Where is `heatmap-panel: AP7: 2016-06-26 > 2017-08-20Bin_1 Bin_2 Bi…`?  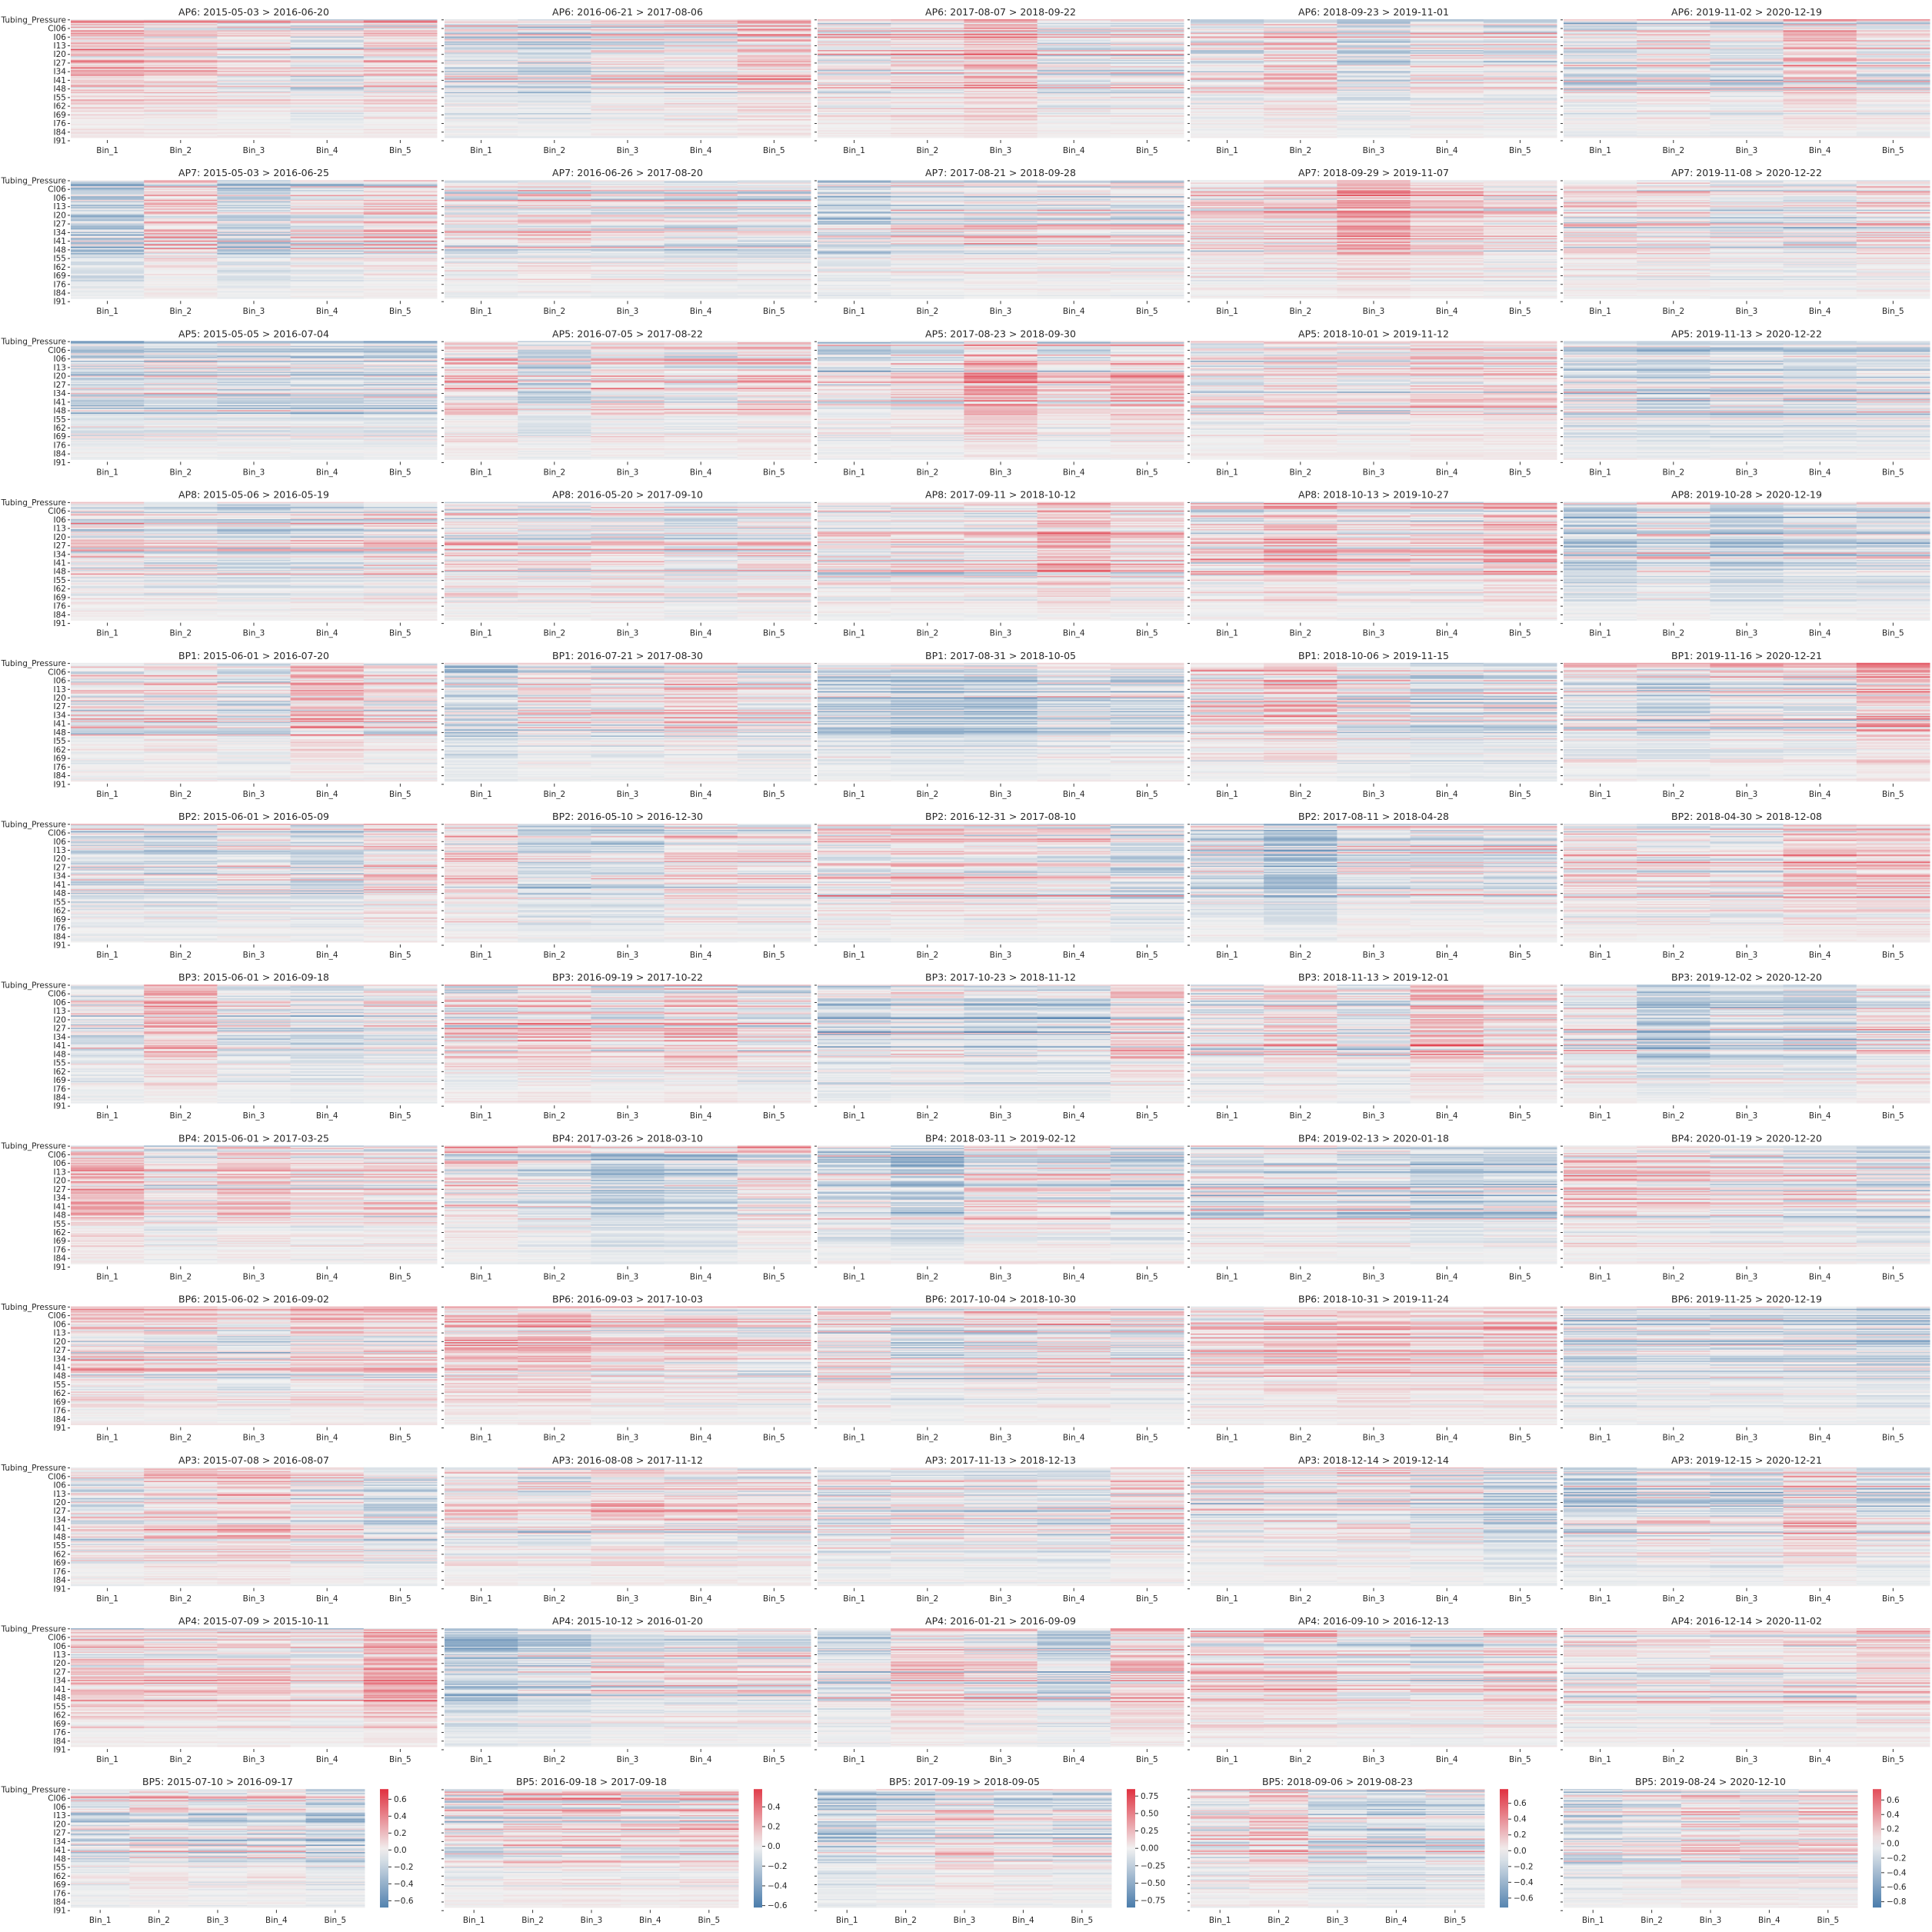
heatmap-panel: AP7: 2016-06-26 > 2017-08-20Bin_1 Bin_2 Bi… is located at coordinates (626, 241).